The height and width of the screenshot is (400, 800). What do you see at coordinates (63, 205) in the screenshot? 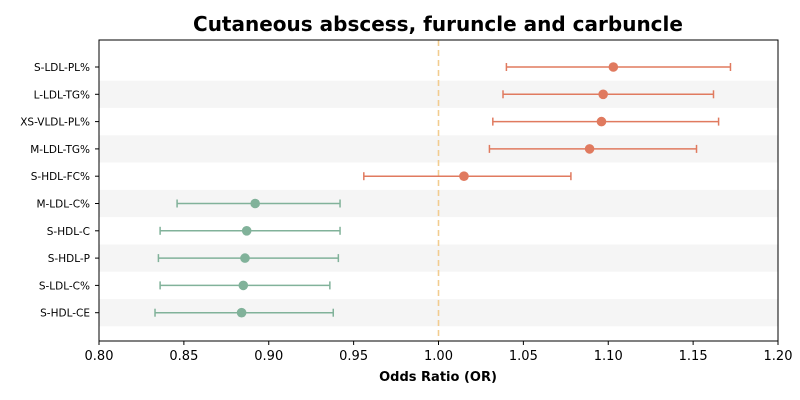
I see `y-tick-label: M-LDL-C%` at bounding box center [63, 205].